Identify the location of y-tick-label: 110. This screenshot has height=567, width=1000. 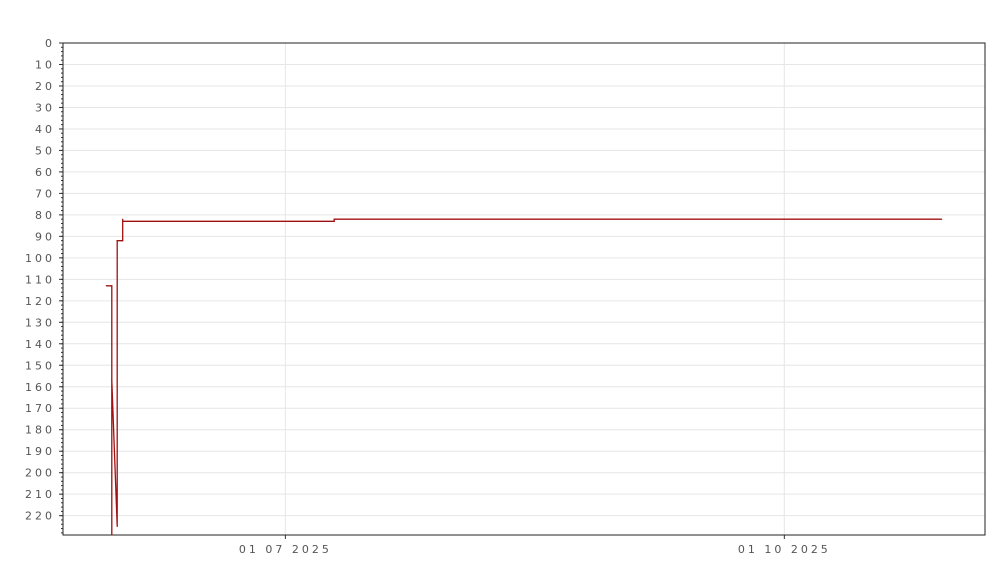
(40, 279).